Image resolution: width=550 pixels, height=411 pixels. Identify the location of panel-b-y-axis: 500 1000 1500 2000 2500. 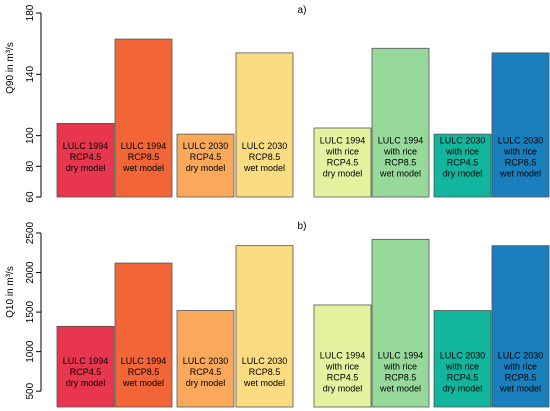
(33, 310).